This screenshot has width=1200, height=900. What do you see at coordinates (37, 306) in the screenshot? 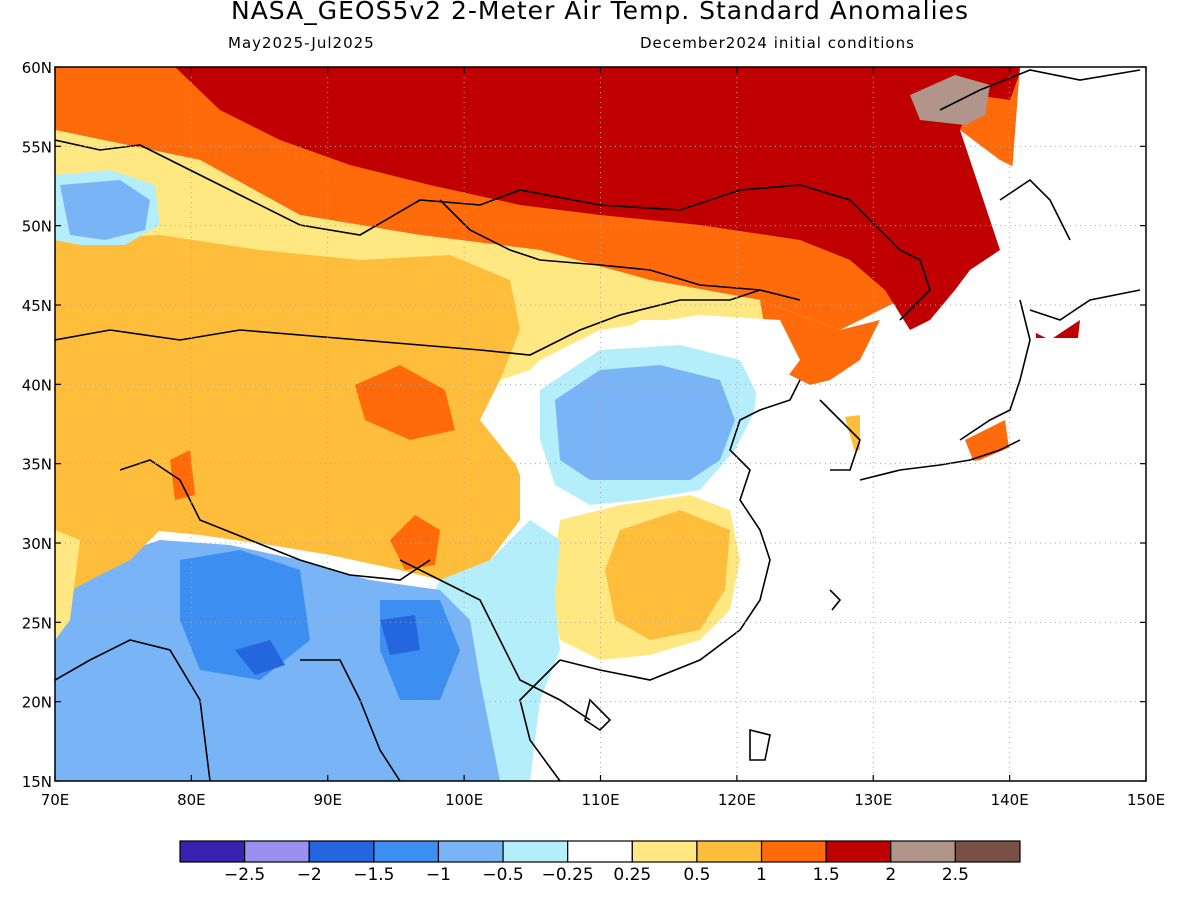
I see `lat-tick-label: 45N` at bounding box center [37, 306].